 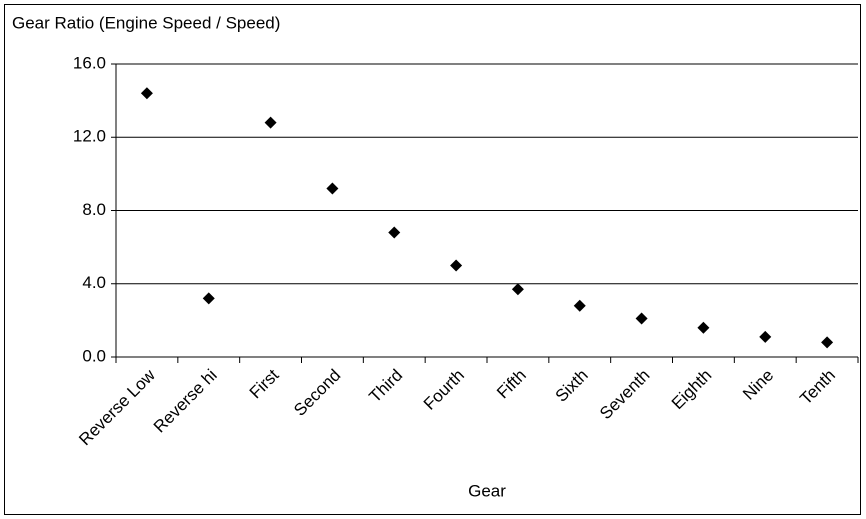 I want to click on y-tick-label: 4.0, so click(x=94, y=282).